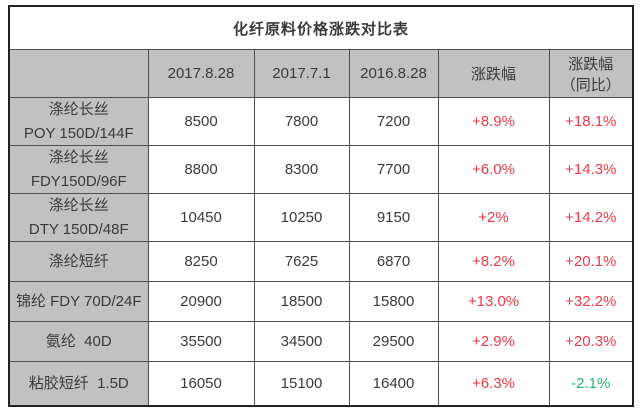  Describe the element at coordinates (201, 217) in the screenshot. I see `price-cell: 10450` at that location.